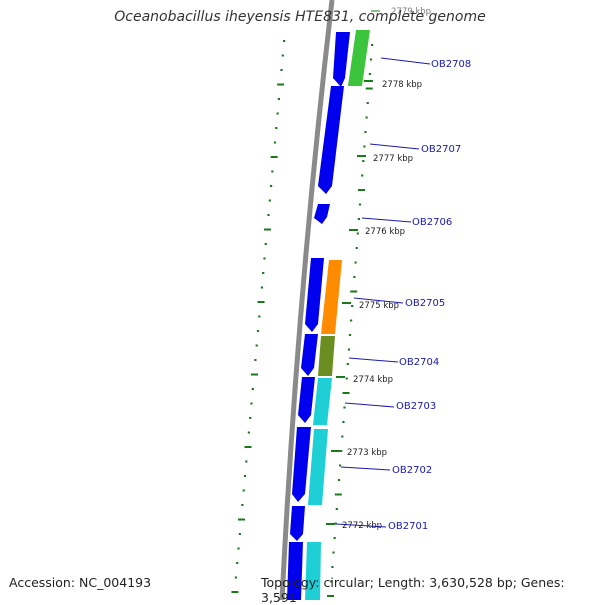 The image size is (600, 605). I want to click on gene-label-ob2702: OB2702, so click(412, 470).